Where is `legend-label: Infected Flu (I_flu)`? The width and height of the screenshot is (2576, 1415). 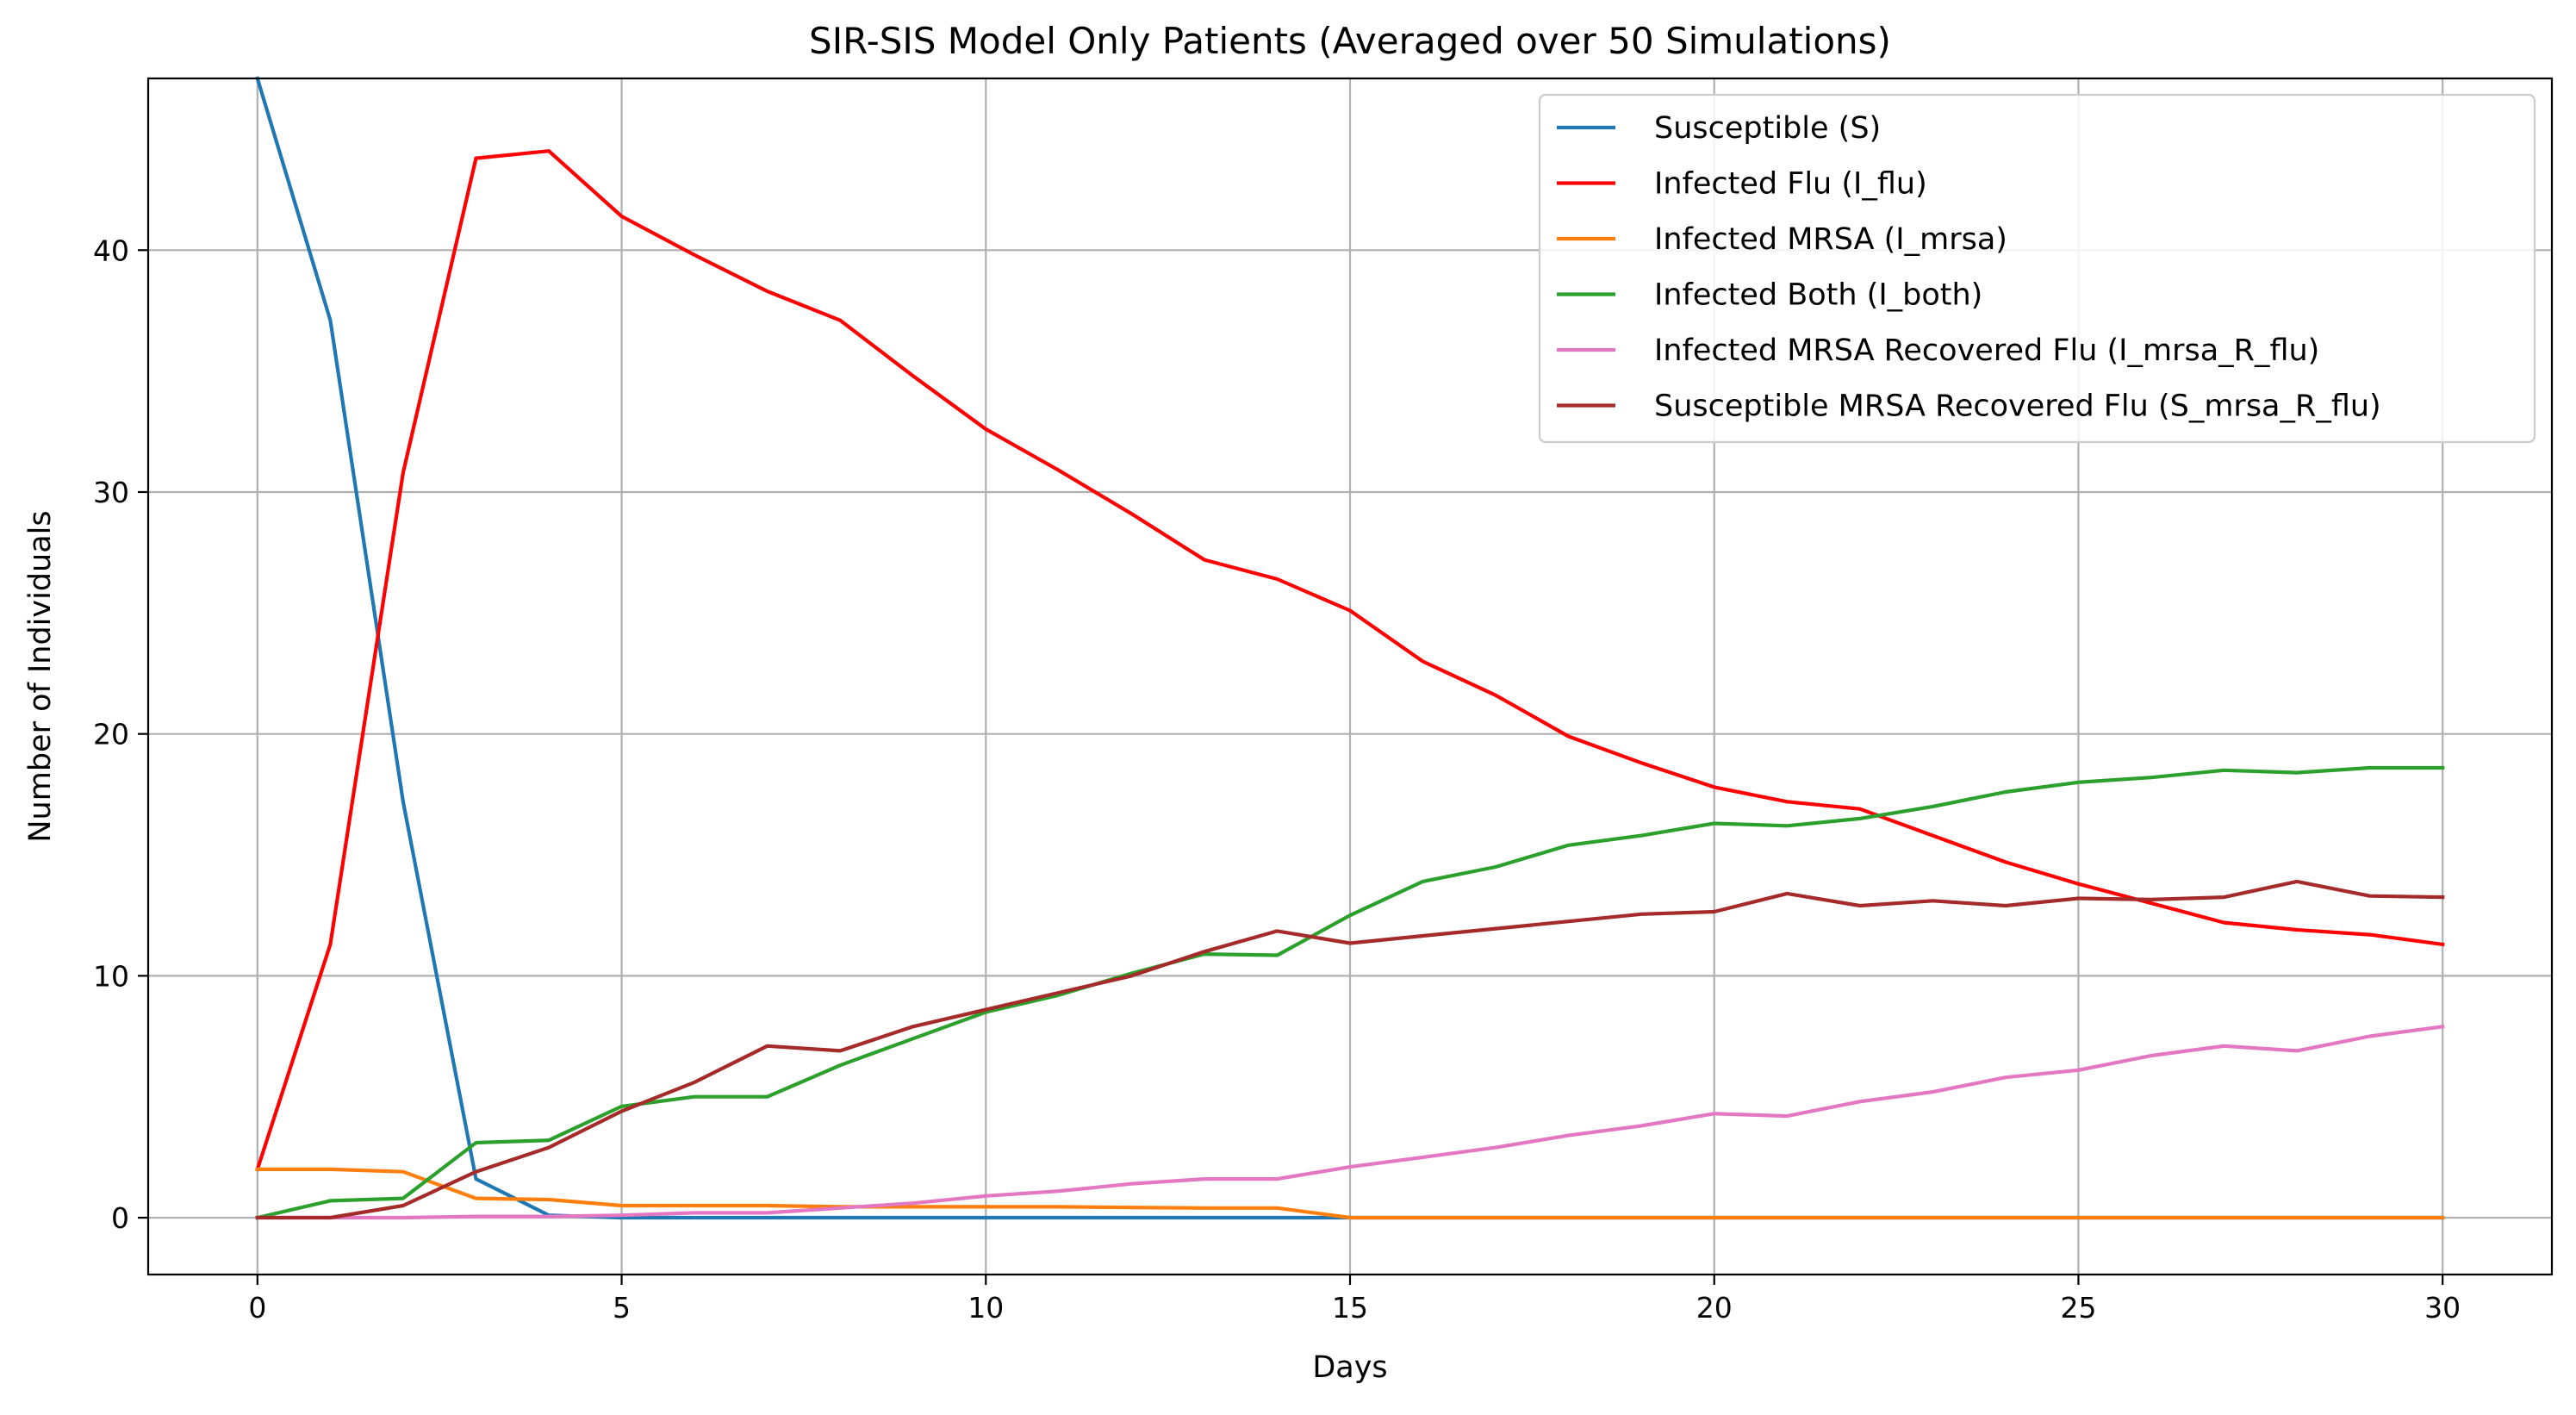
legend-label: Infected Flu (I_flu) is located at coordinates (1791, 184).